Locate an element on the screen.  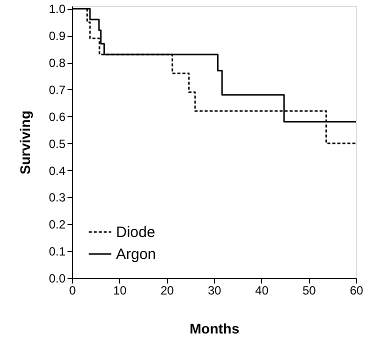
y-tick-label: 0.3 is located at coordinates (57, 197).